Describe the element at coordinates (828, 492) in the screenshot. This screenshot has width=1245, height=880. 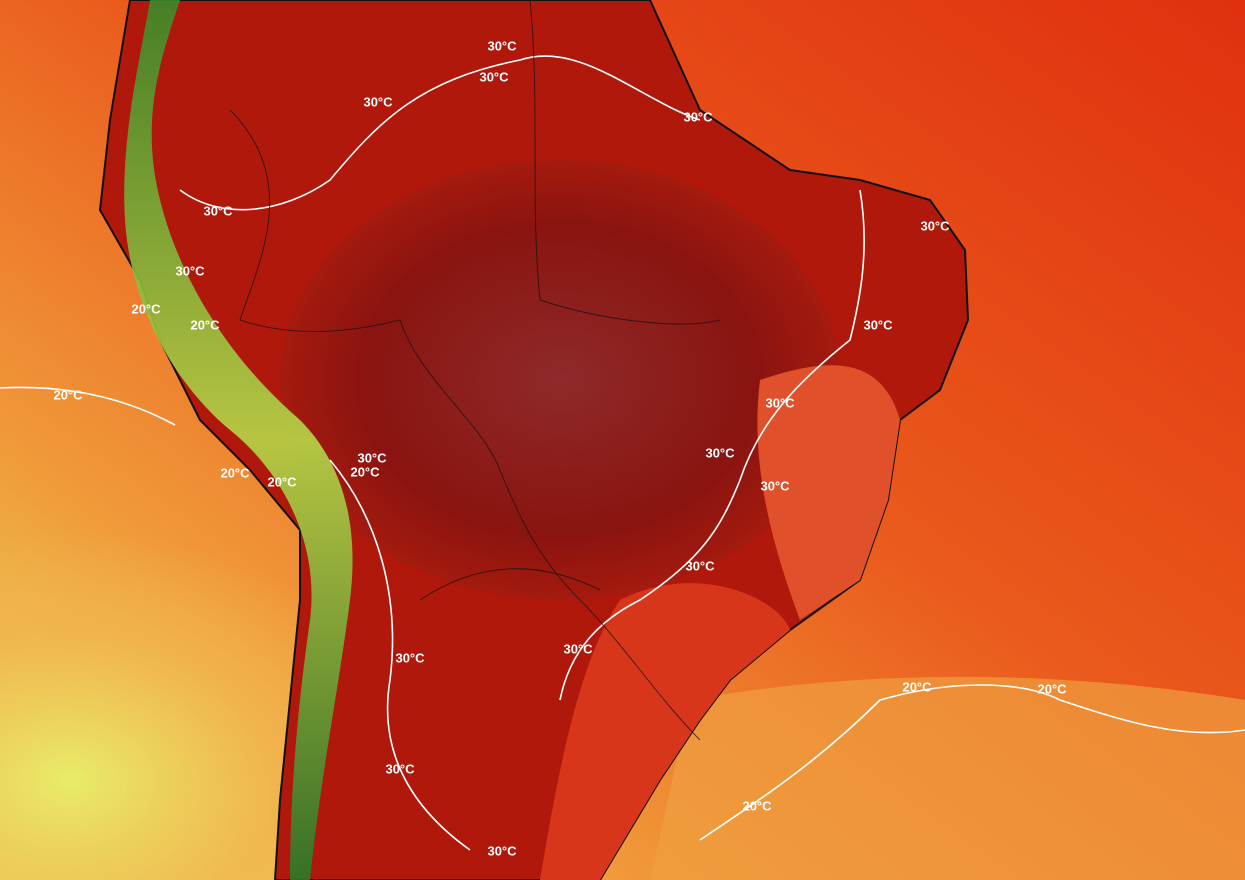
I see `east-coast-warm` at that location.